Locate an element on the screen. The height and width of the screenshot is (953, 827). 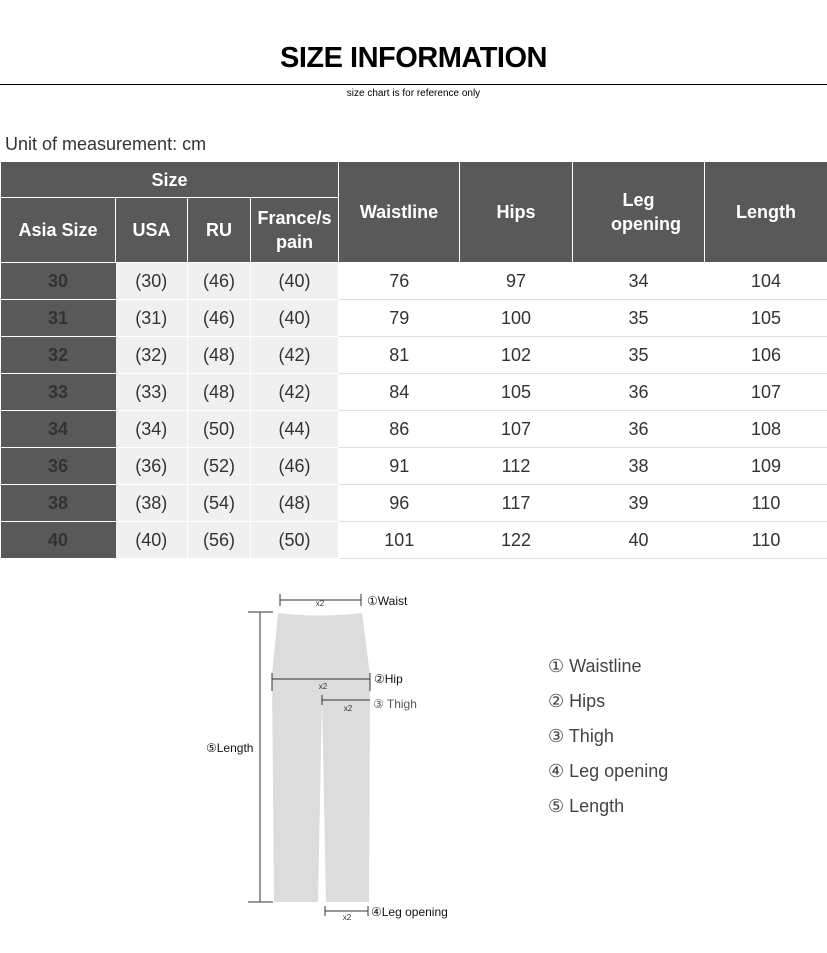
leg-opening-multiplier: x2 is located at coordinates (347, 917).